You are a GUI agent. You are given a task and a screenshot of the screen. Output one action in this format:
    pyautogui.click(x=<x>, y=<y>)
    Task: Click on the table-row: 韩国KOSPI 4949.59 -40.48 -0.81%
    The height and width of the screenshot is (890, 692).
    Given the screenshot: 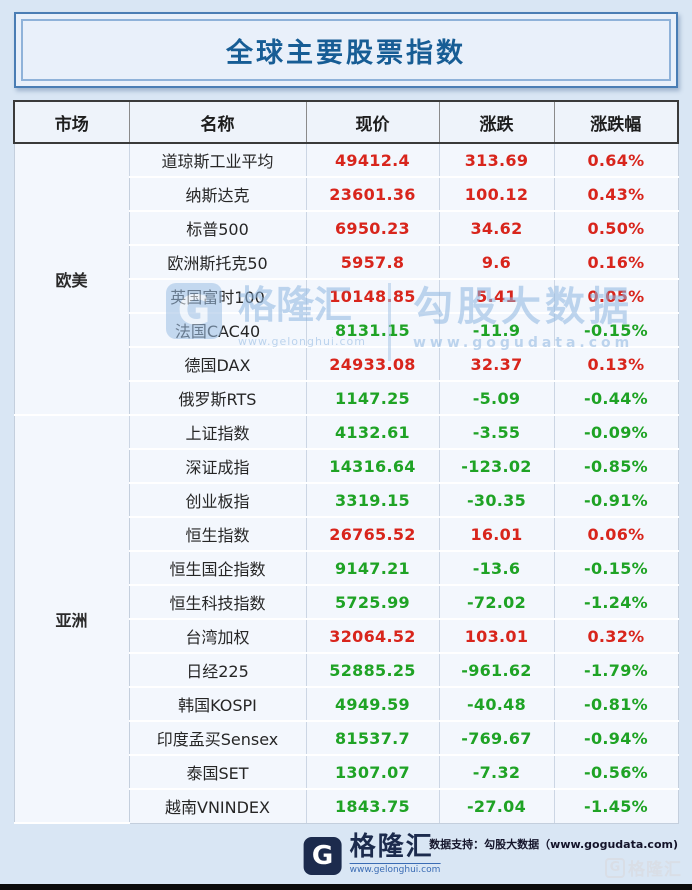 What is the action you would take?
    pyautogui.click(x=346, y=704)
    